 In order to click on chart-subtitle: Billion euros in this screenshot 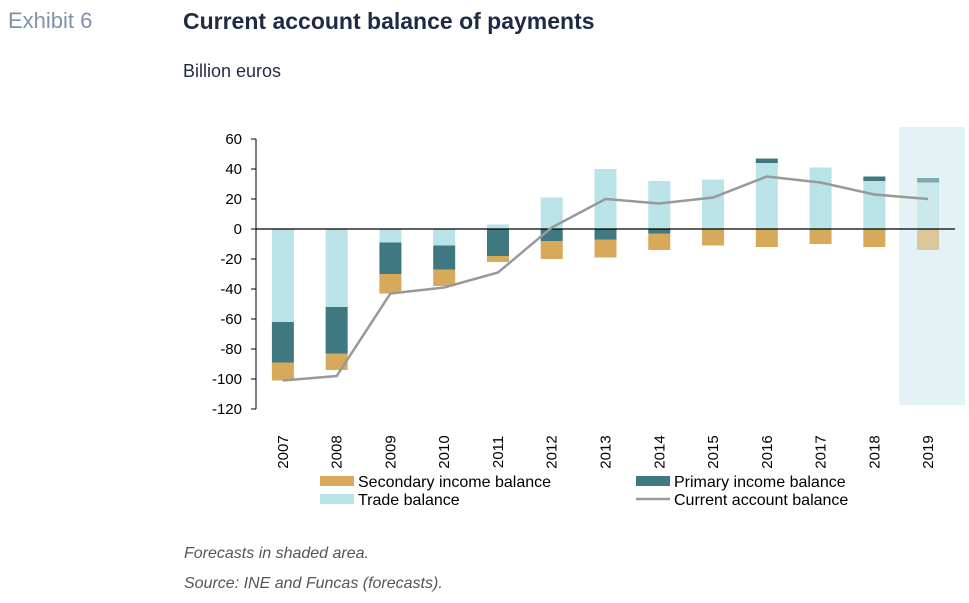, I will do `click(232, 71)`.